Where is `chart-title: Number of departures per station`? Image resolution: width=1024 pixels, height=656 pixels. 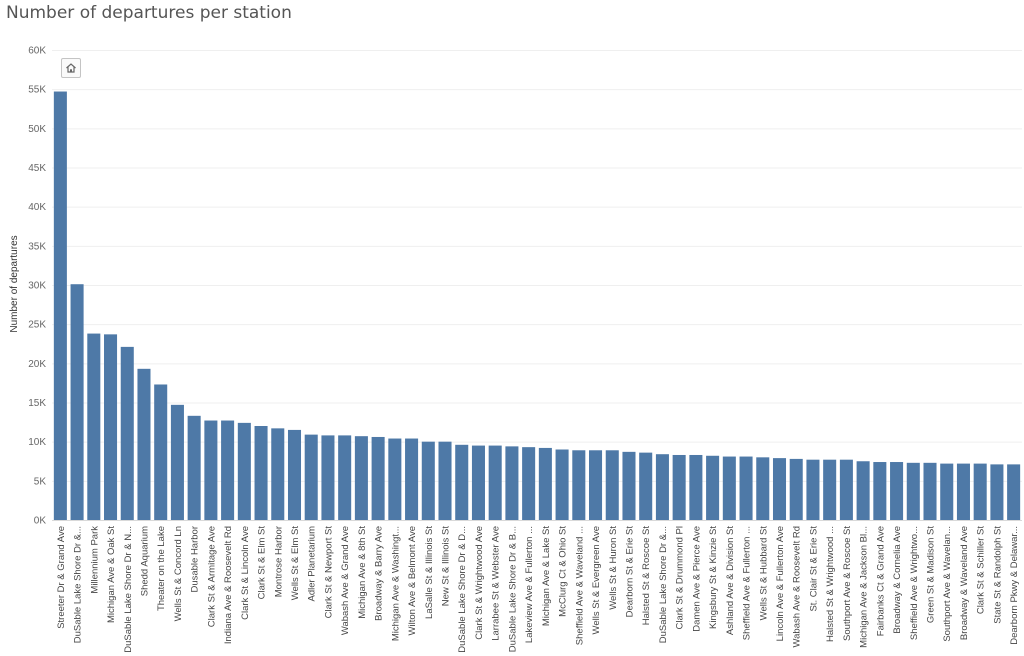
chart-title: Number of departures per station is located at coordinates (149, 13).